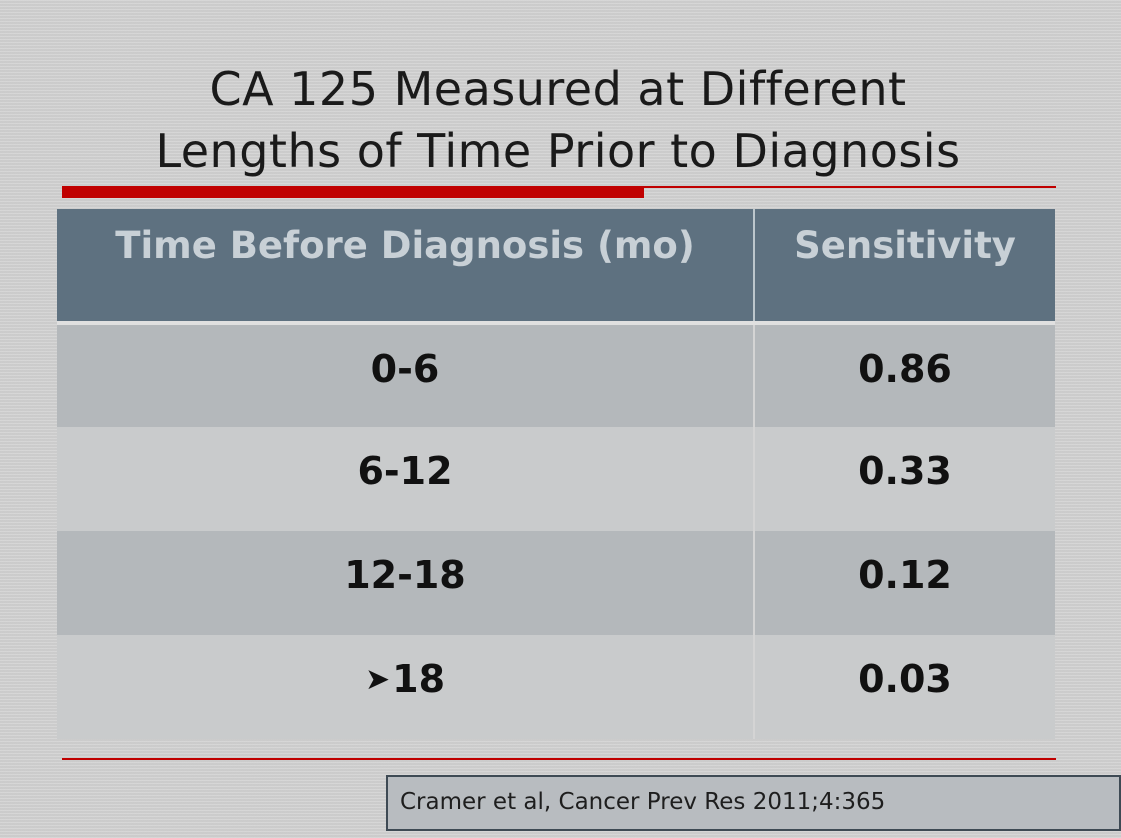 The width and height of the screenshot is (1121, 838). I want to click on column-header-sensitivity: Sensitivity, so click(904, 266).